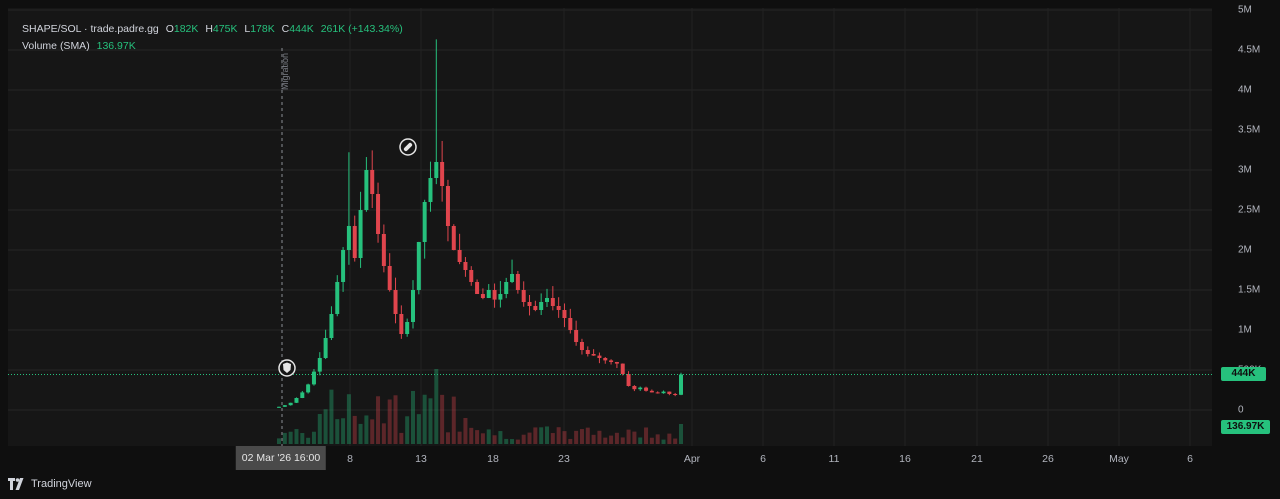 Image resolution: width=1280 pixels, height=499 pixels. Describe the element at coordinates (56, 46) in the screenshot. I see `legend-volume-label: Volume (SMA)` at that location.